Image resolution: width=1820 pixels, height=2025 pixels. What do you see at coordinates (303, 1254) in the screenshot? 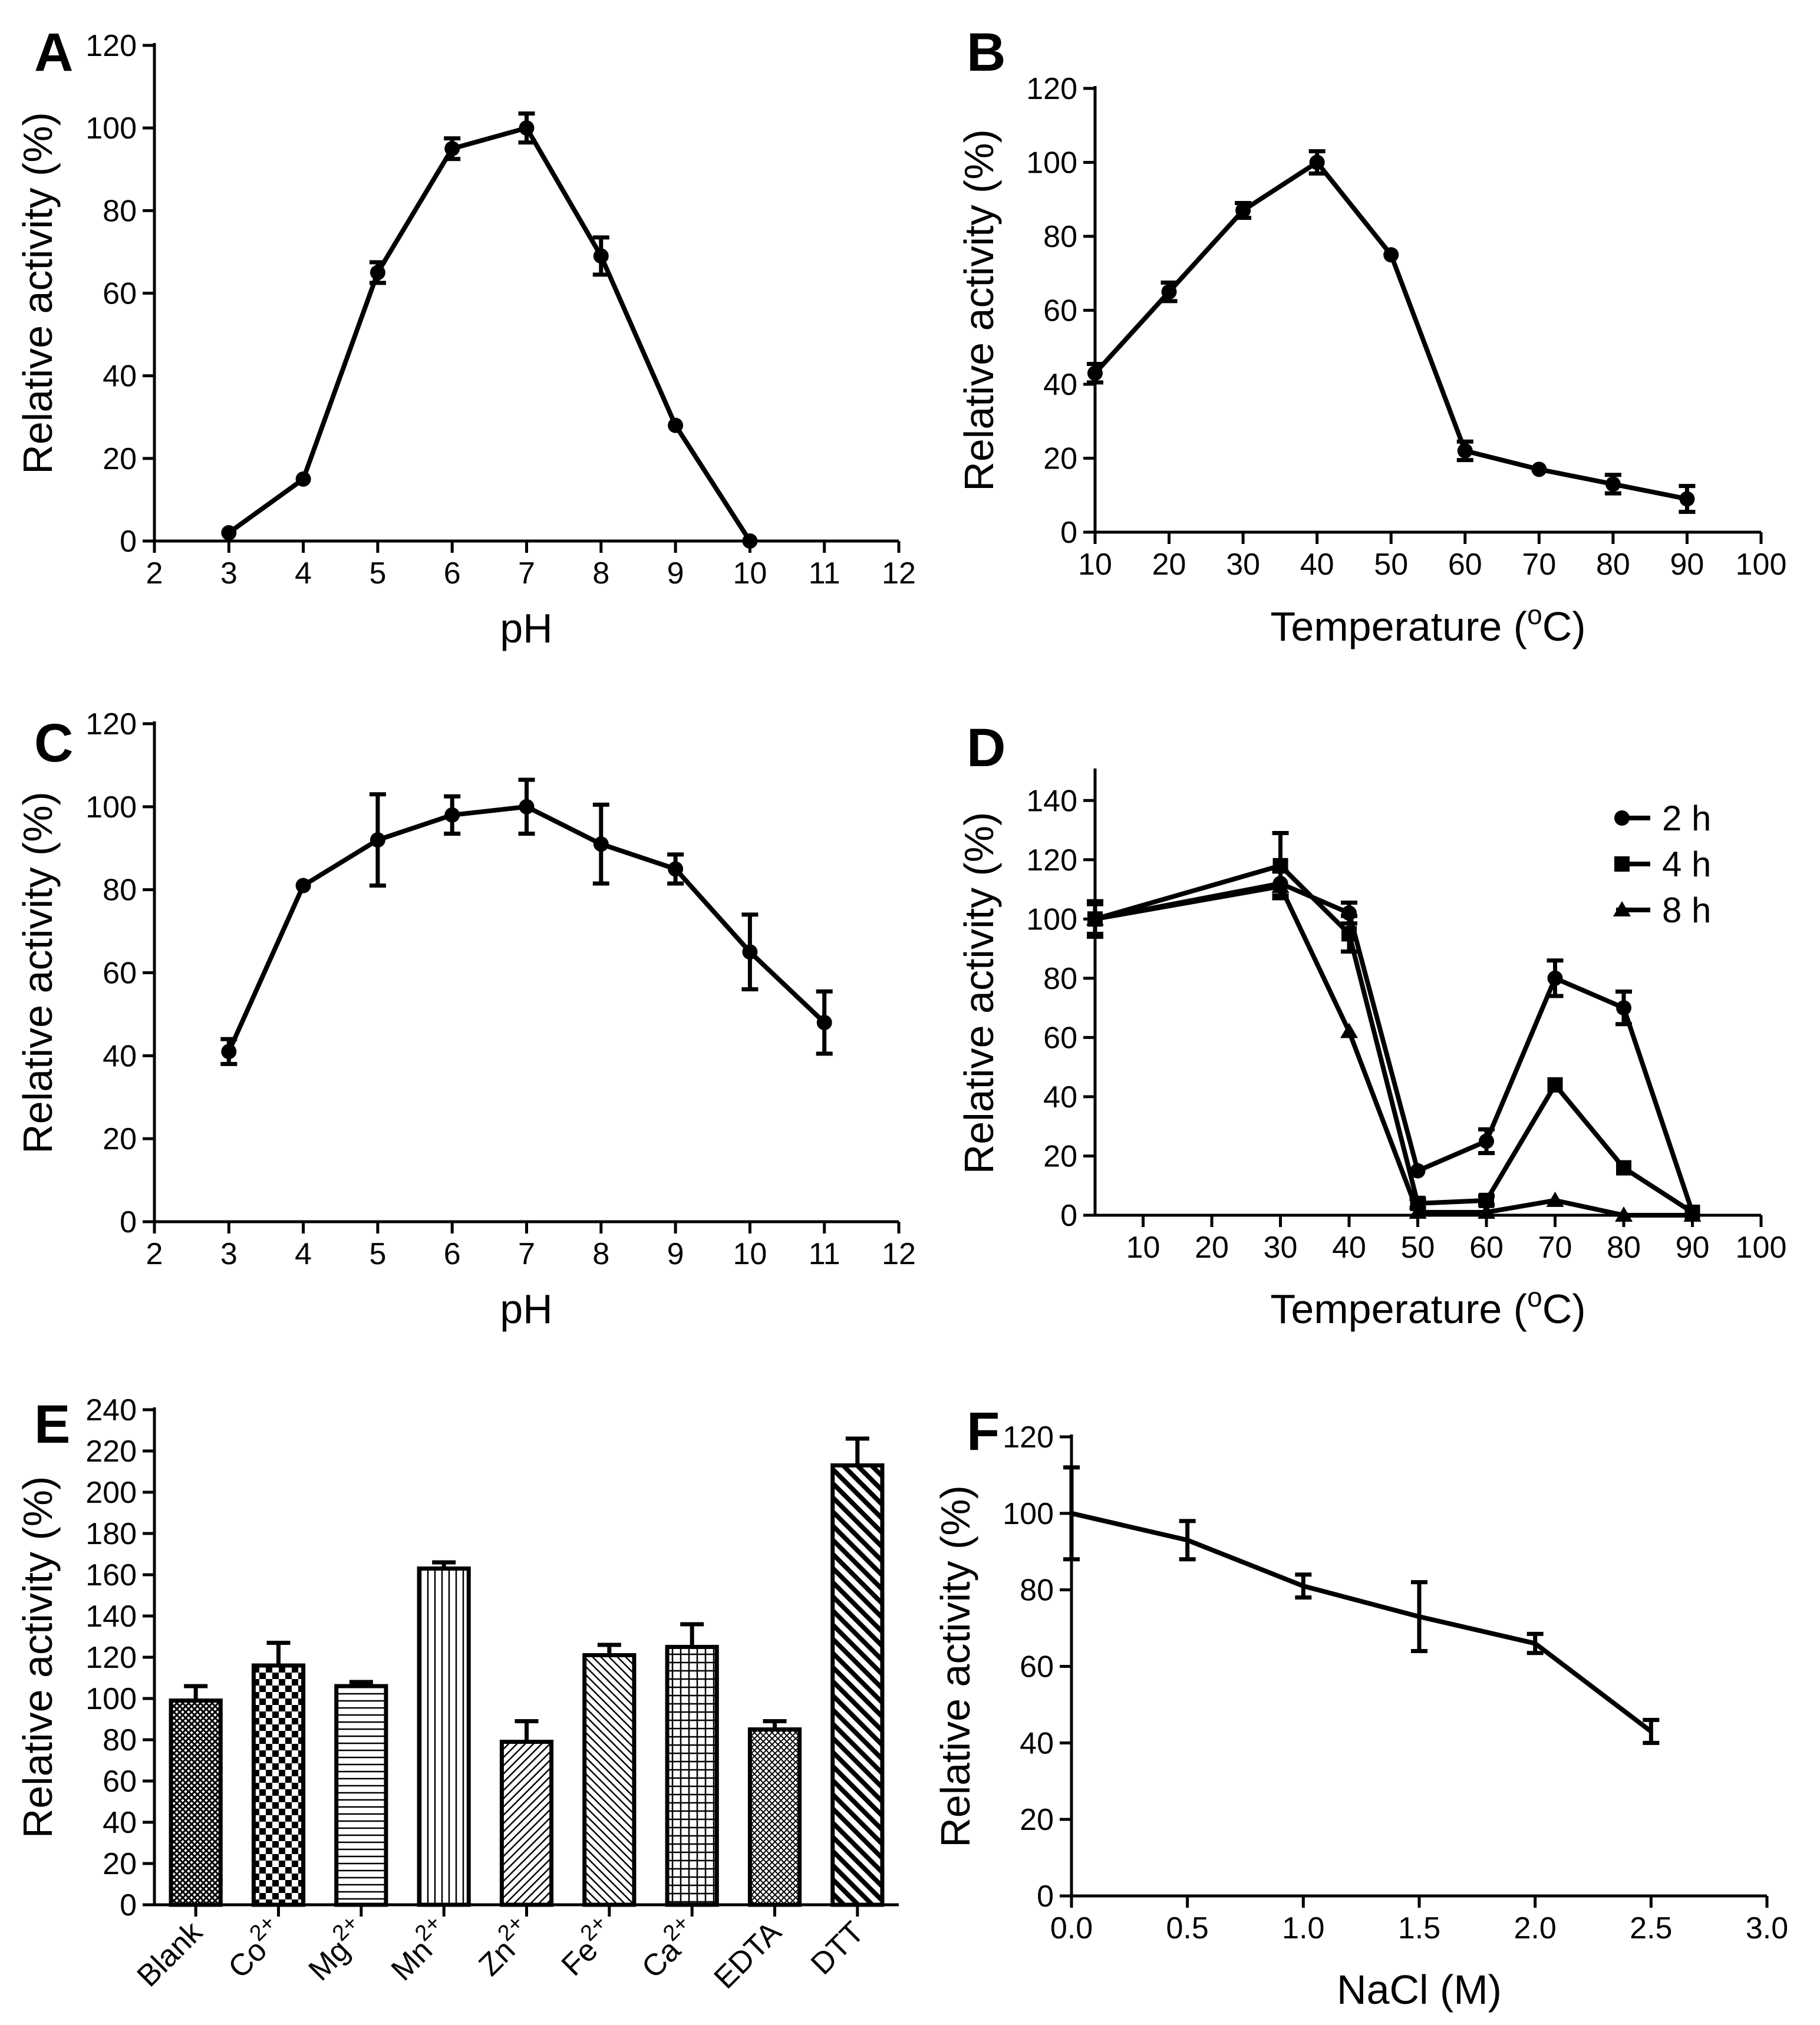
I see `x-tick-label: 4` at bounding box center [303, 1254].